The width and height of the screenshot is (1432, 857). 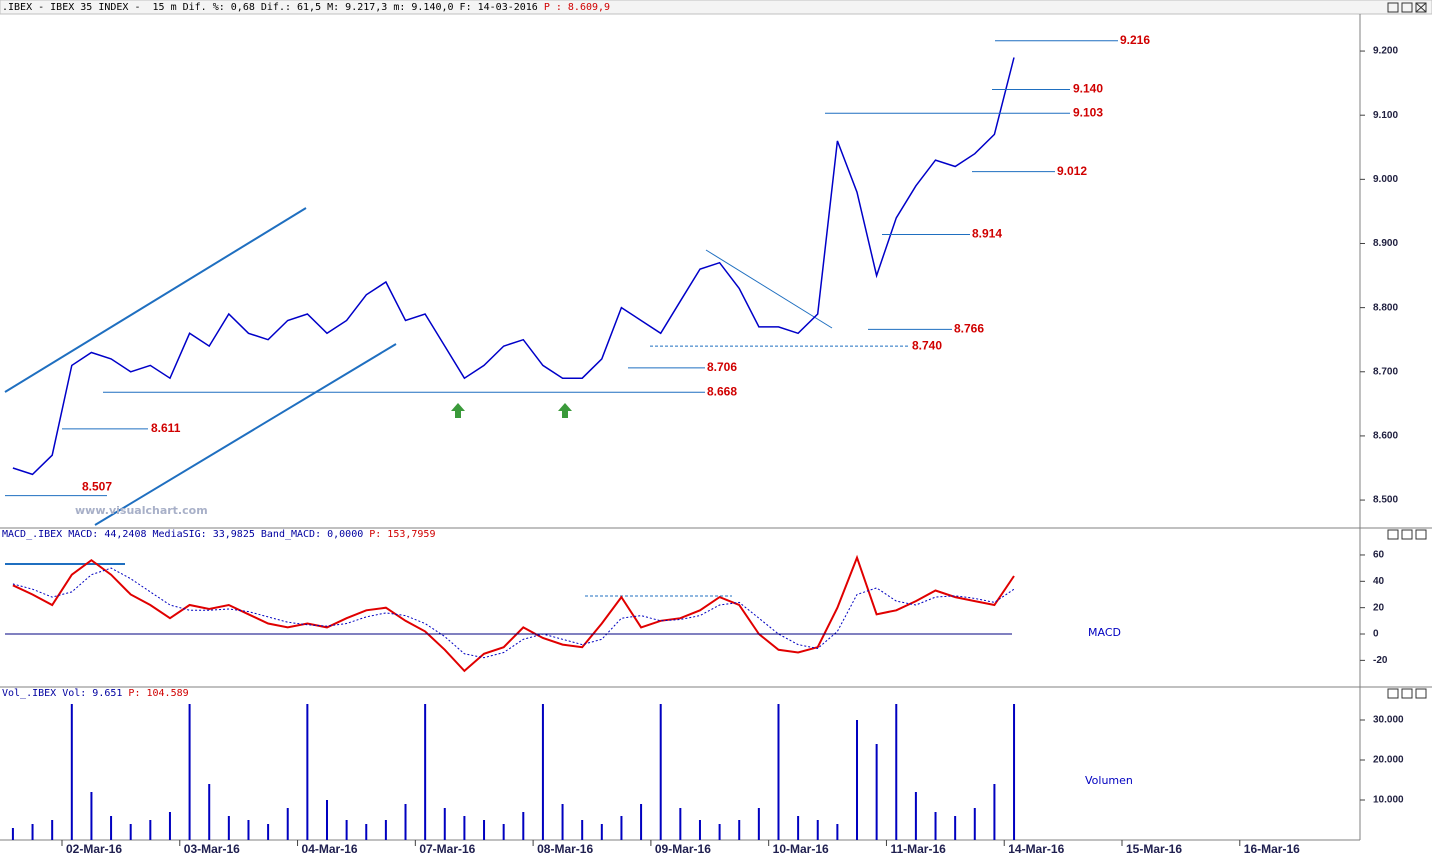 I want to click on x-tick-label: 16-Mar-16, so click(x=1272, y=849).